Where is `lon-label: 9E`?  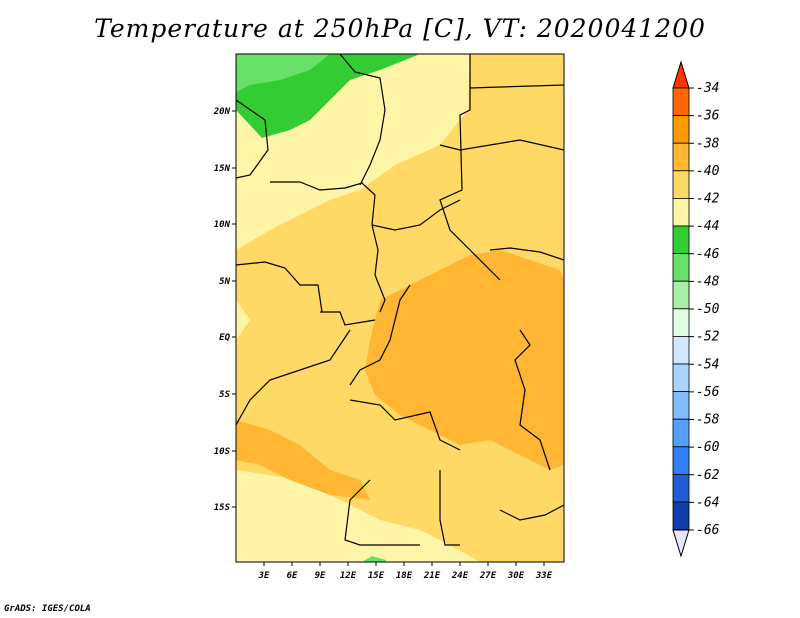 lon-label: 9E is located at coordinates (320, 576).